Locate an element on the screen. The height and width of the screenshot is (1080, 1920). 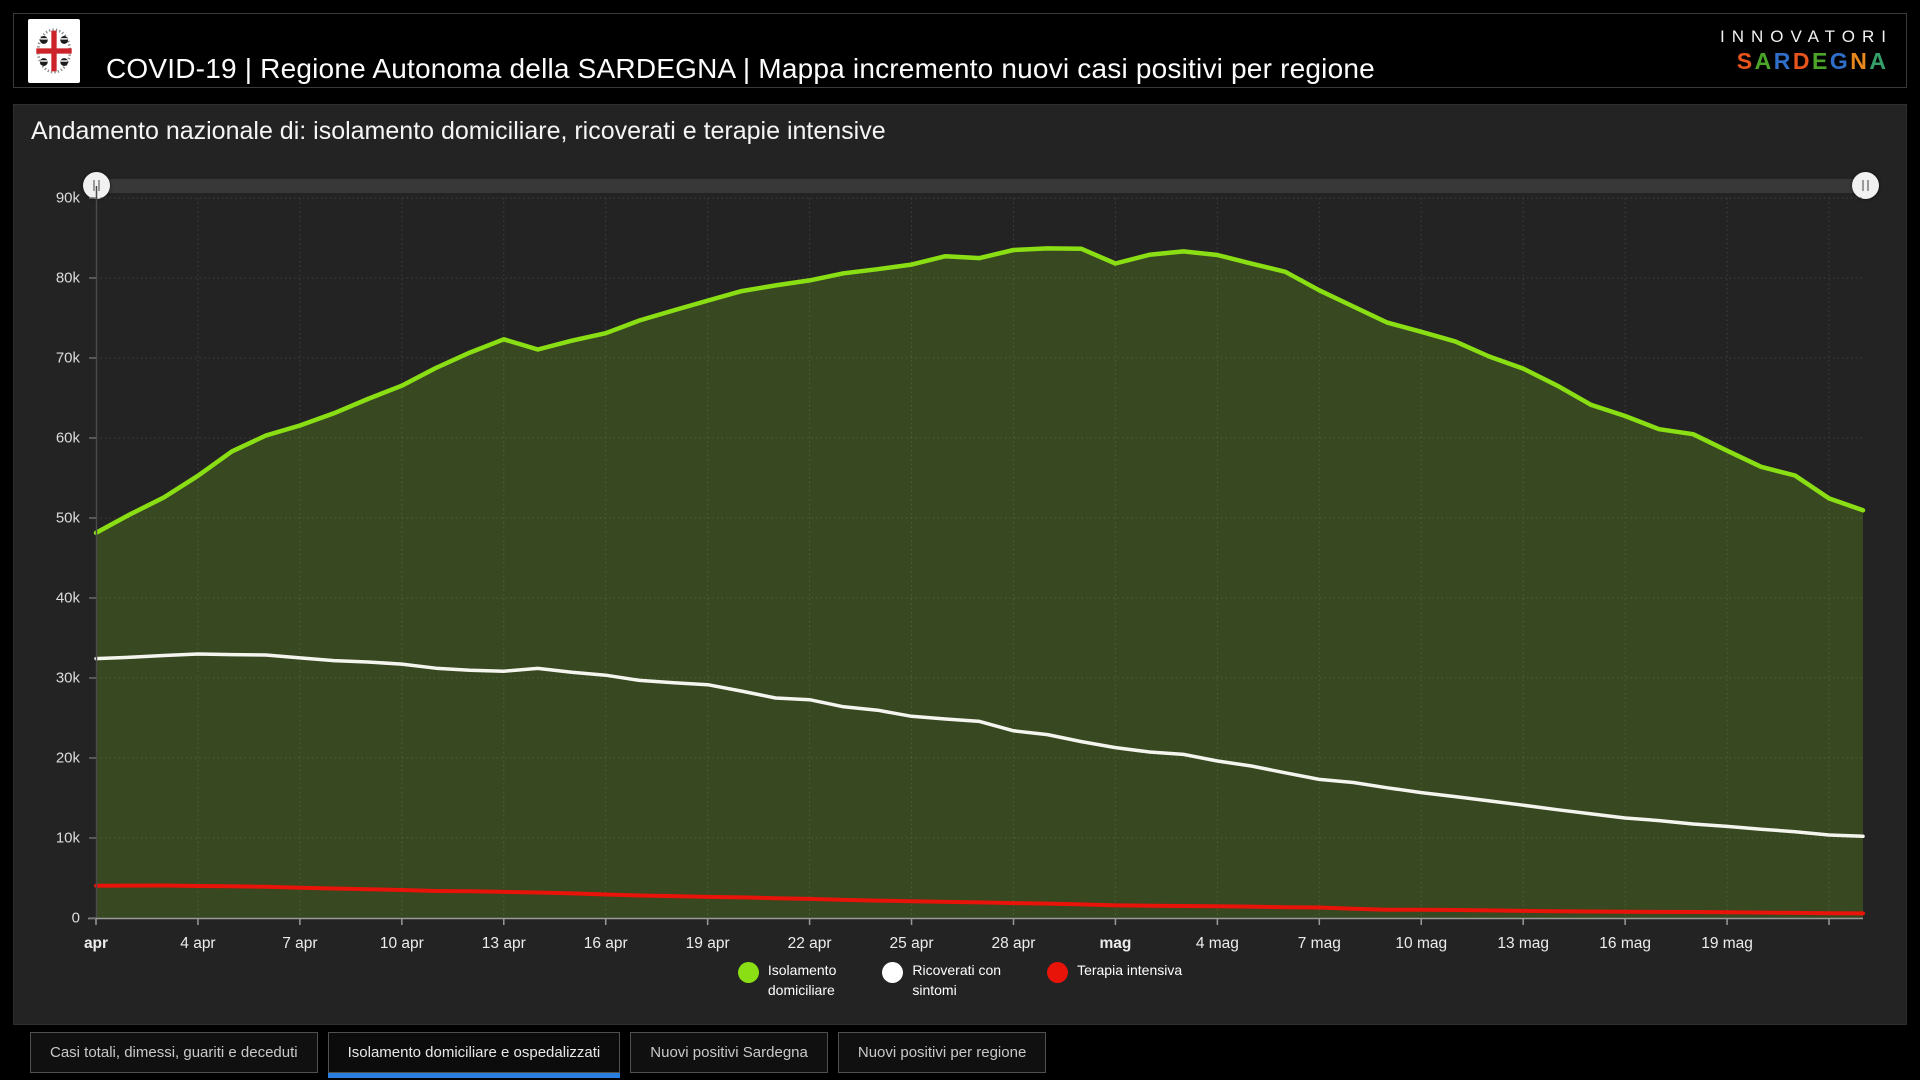
y-axis-tick-label: 10k is located at coordinates (67, 838).